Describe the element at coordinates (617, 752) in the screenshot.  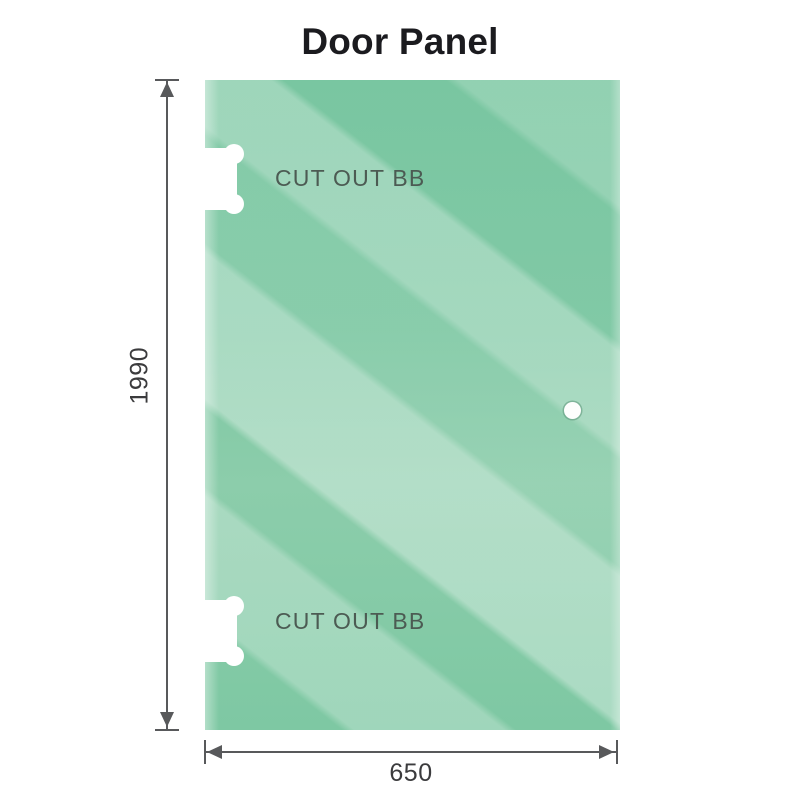
I see `width-dimension-cap-right` at that location.